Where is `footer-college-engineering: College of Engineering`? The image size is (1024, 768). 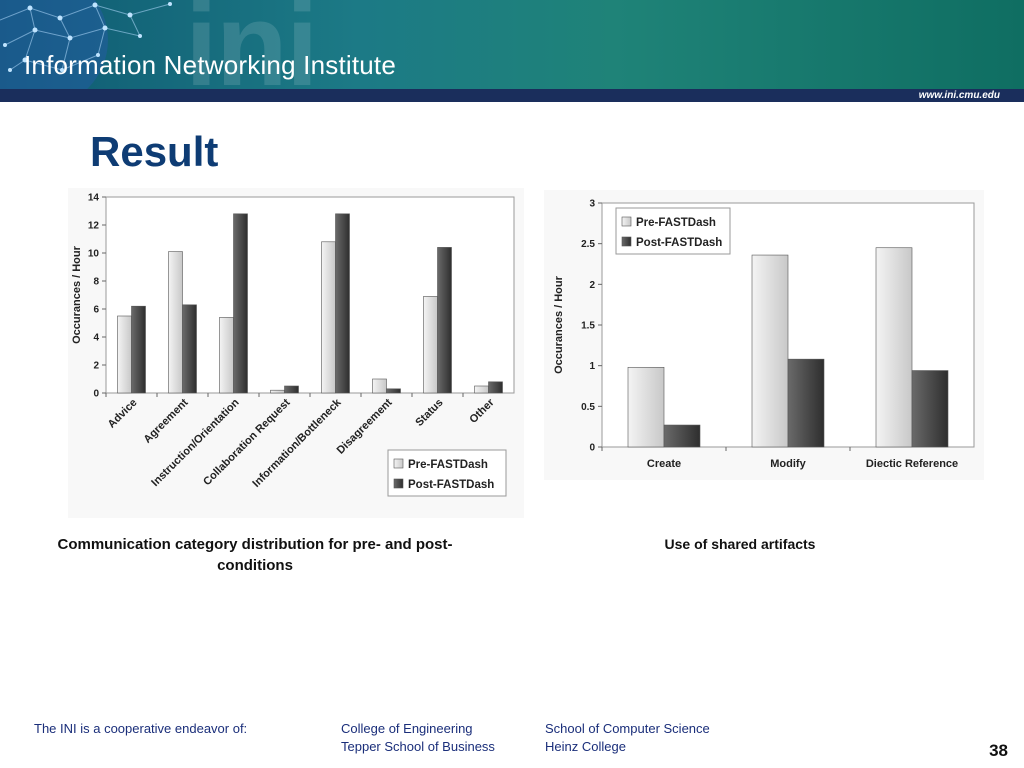
footer-college-engineering: College of Engineering is located at coordinates (407, 728).